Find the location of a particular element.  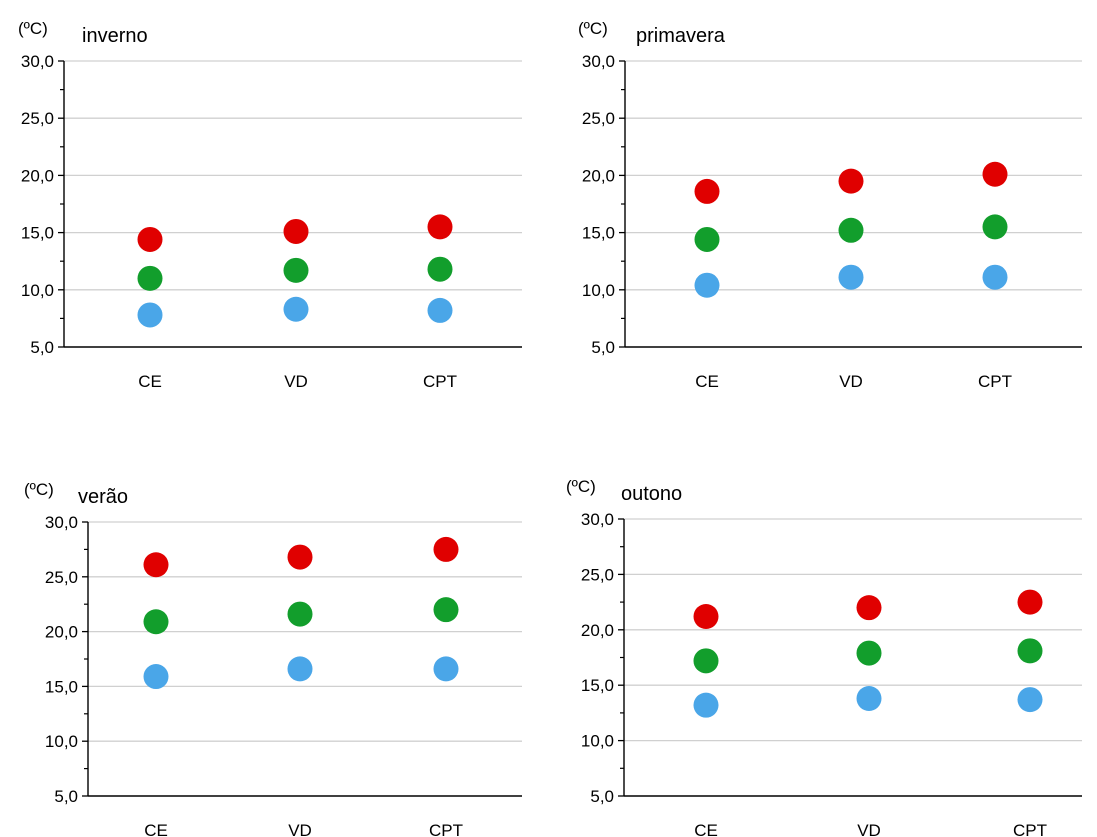

chart-title: inverno is located at coordinates (115, 36).